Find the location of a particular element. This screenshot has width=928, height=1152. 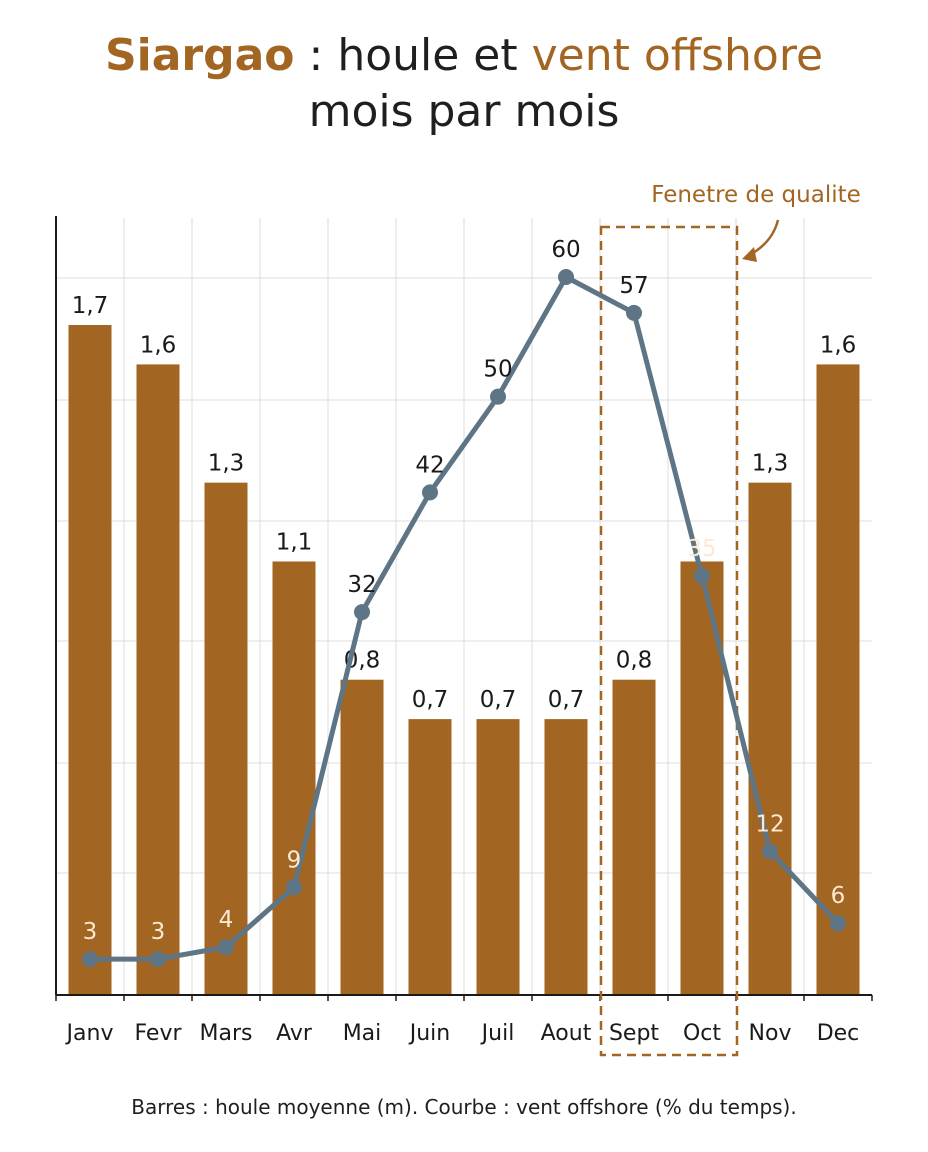

quality-window-frame is located at coordinates (669, 641).